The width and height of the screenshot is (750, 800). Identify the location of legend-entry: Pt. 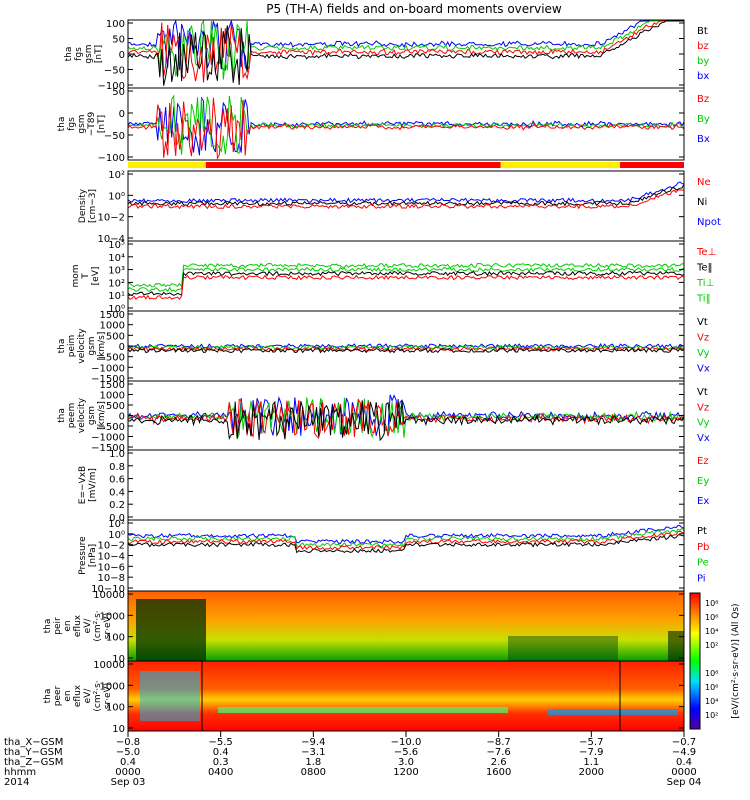
(702, 531).